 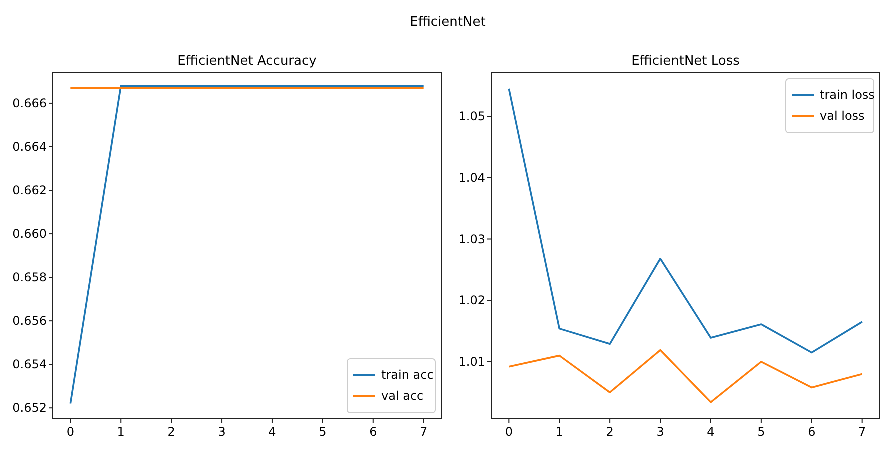 I want to click on y-tick-label: 0.664, so click(x=29, y=147).